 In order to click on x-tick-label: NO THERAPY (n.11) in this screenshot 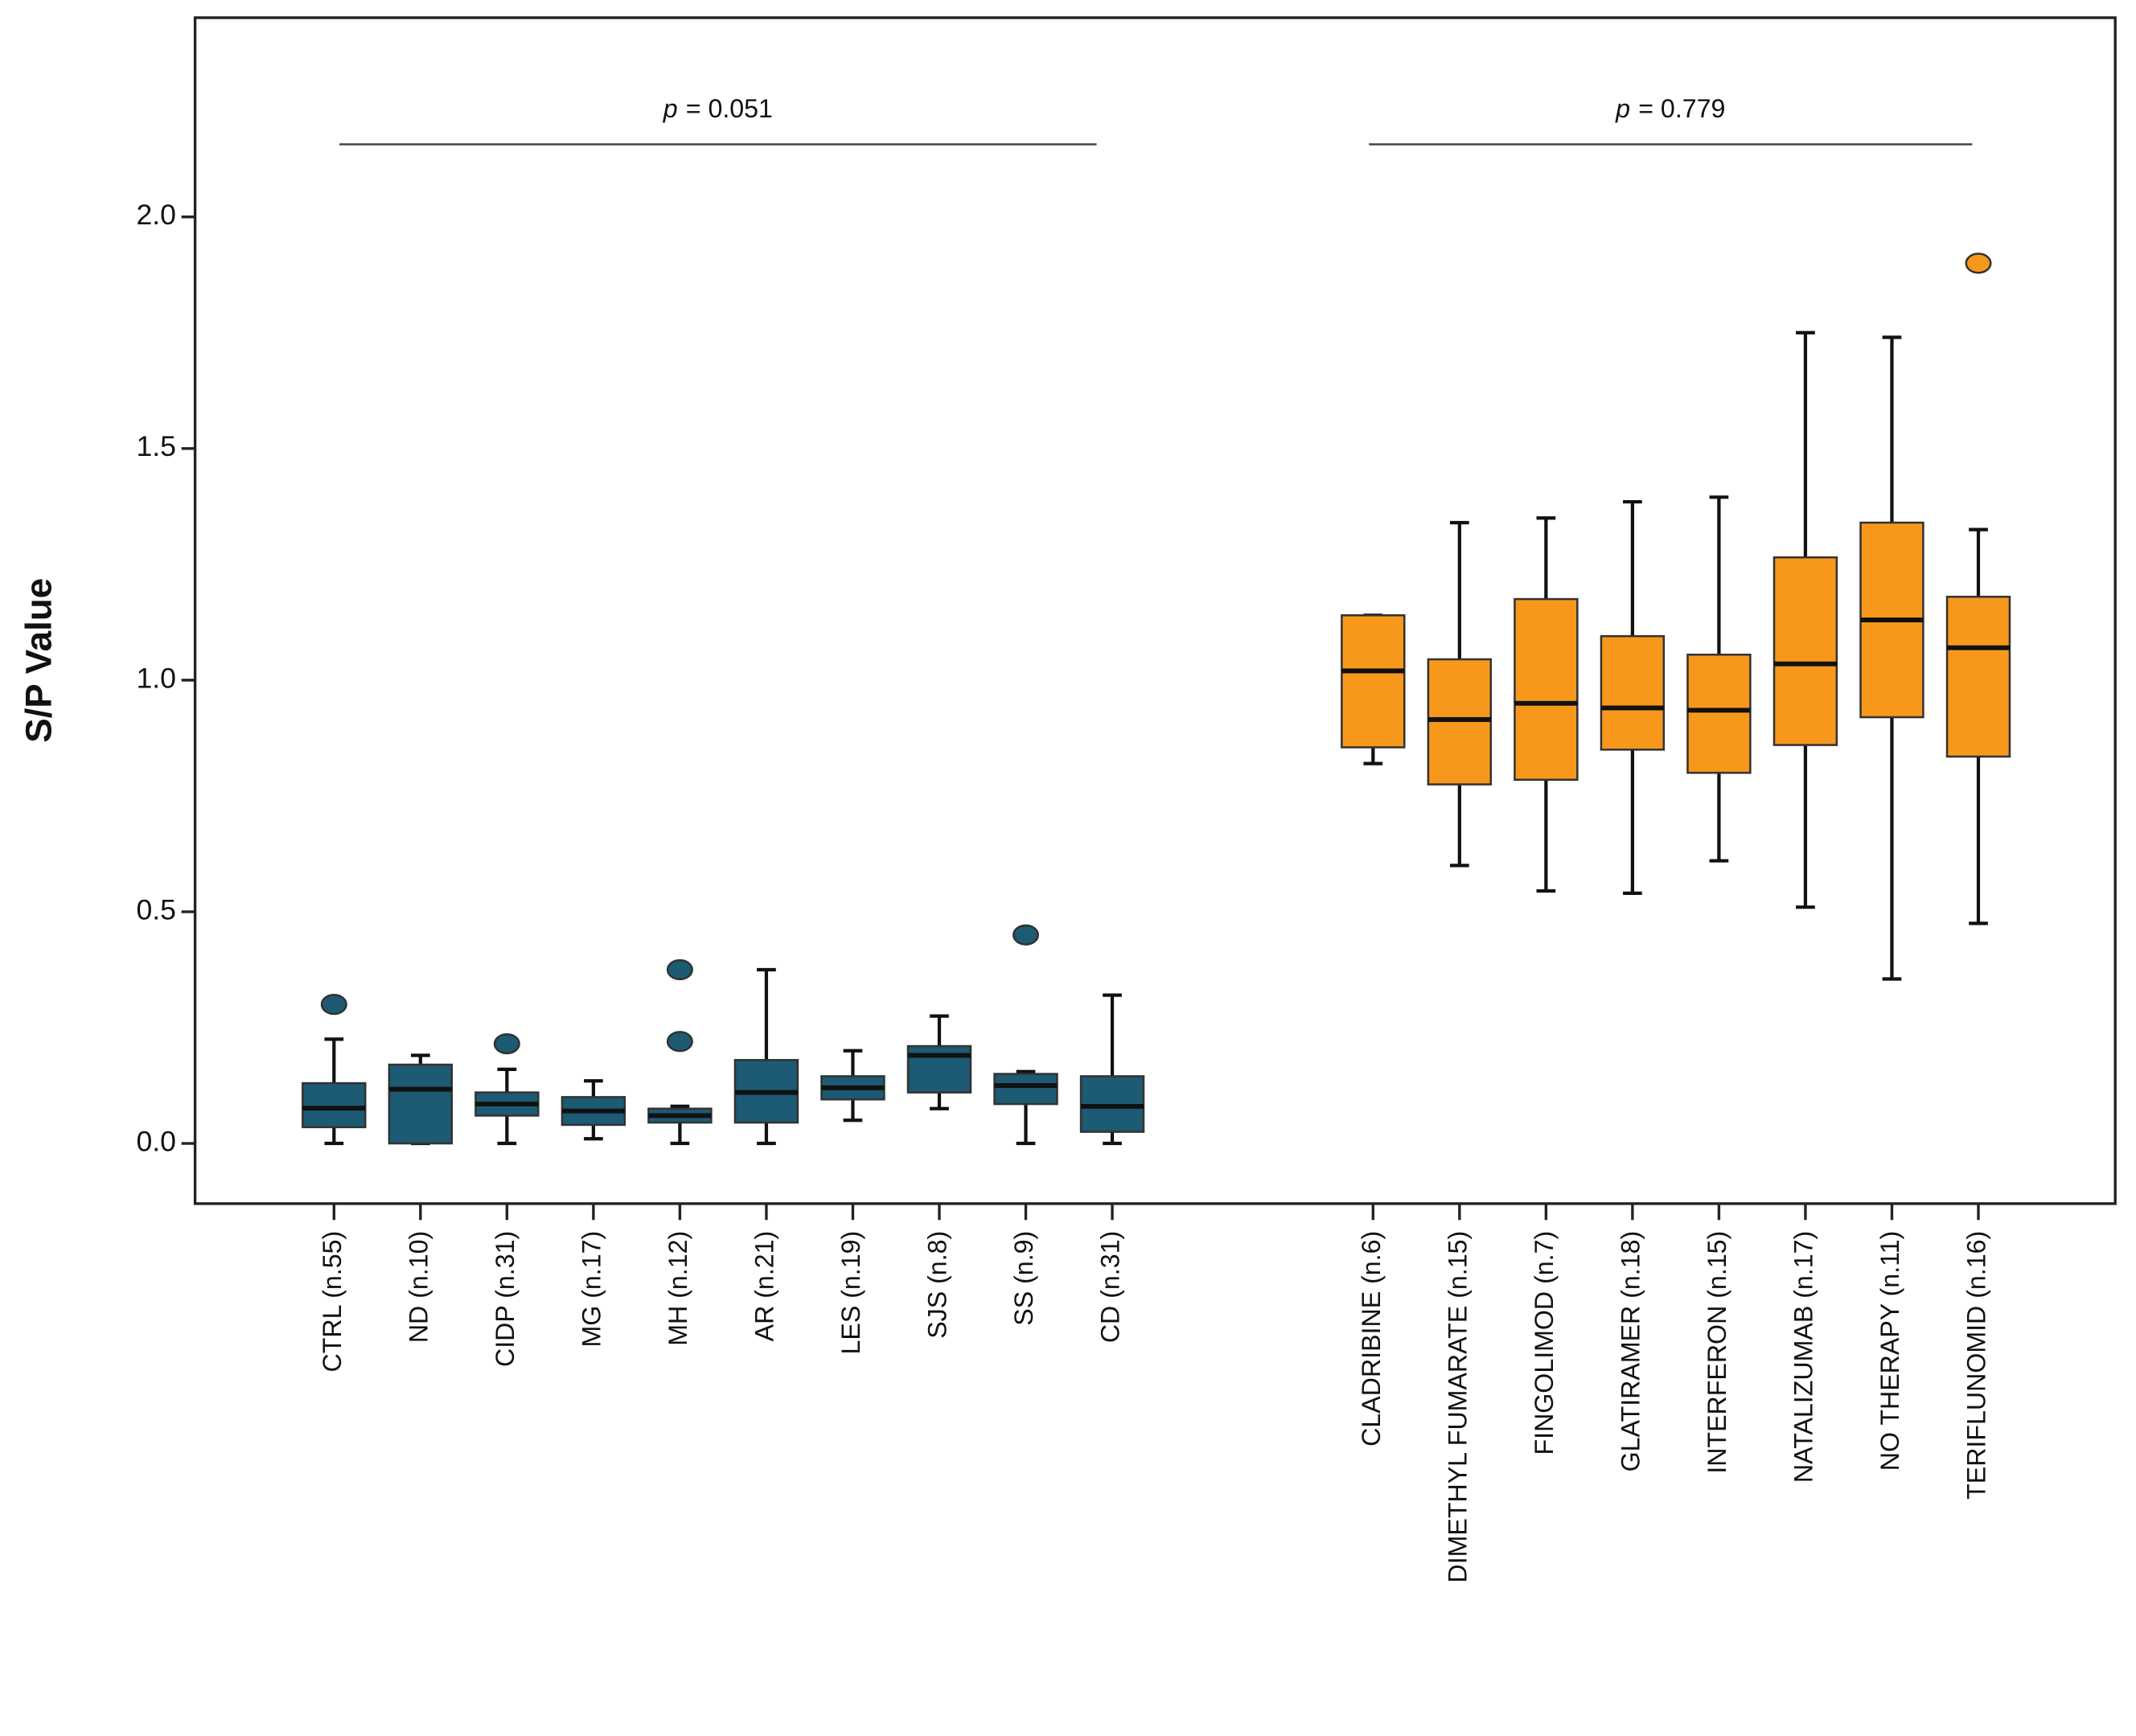, I will do `click(1889, 1351)`.